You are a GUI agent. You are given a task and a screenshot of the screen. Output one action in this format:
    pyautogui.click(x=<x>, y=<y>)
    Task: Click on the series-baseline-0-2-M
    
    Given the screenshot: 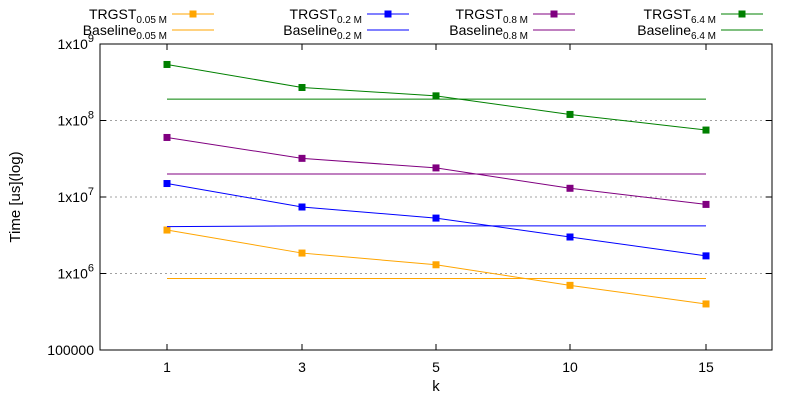 What is the action you would take?
    pyautogui.click(x=436, y=226)
    